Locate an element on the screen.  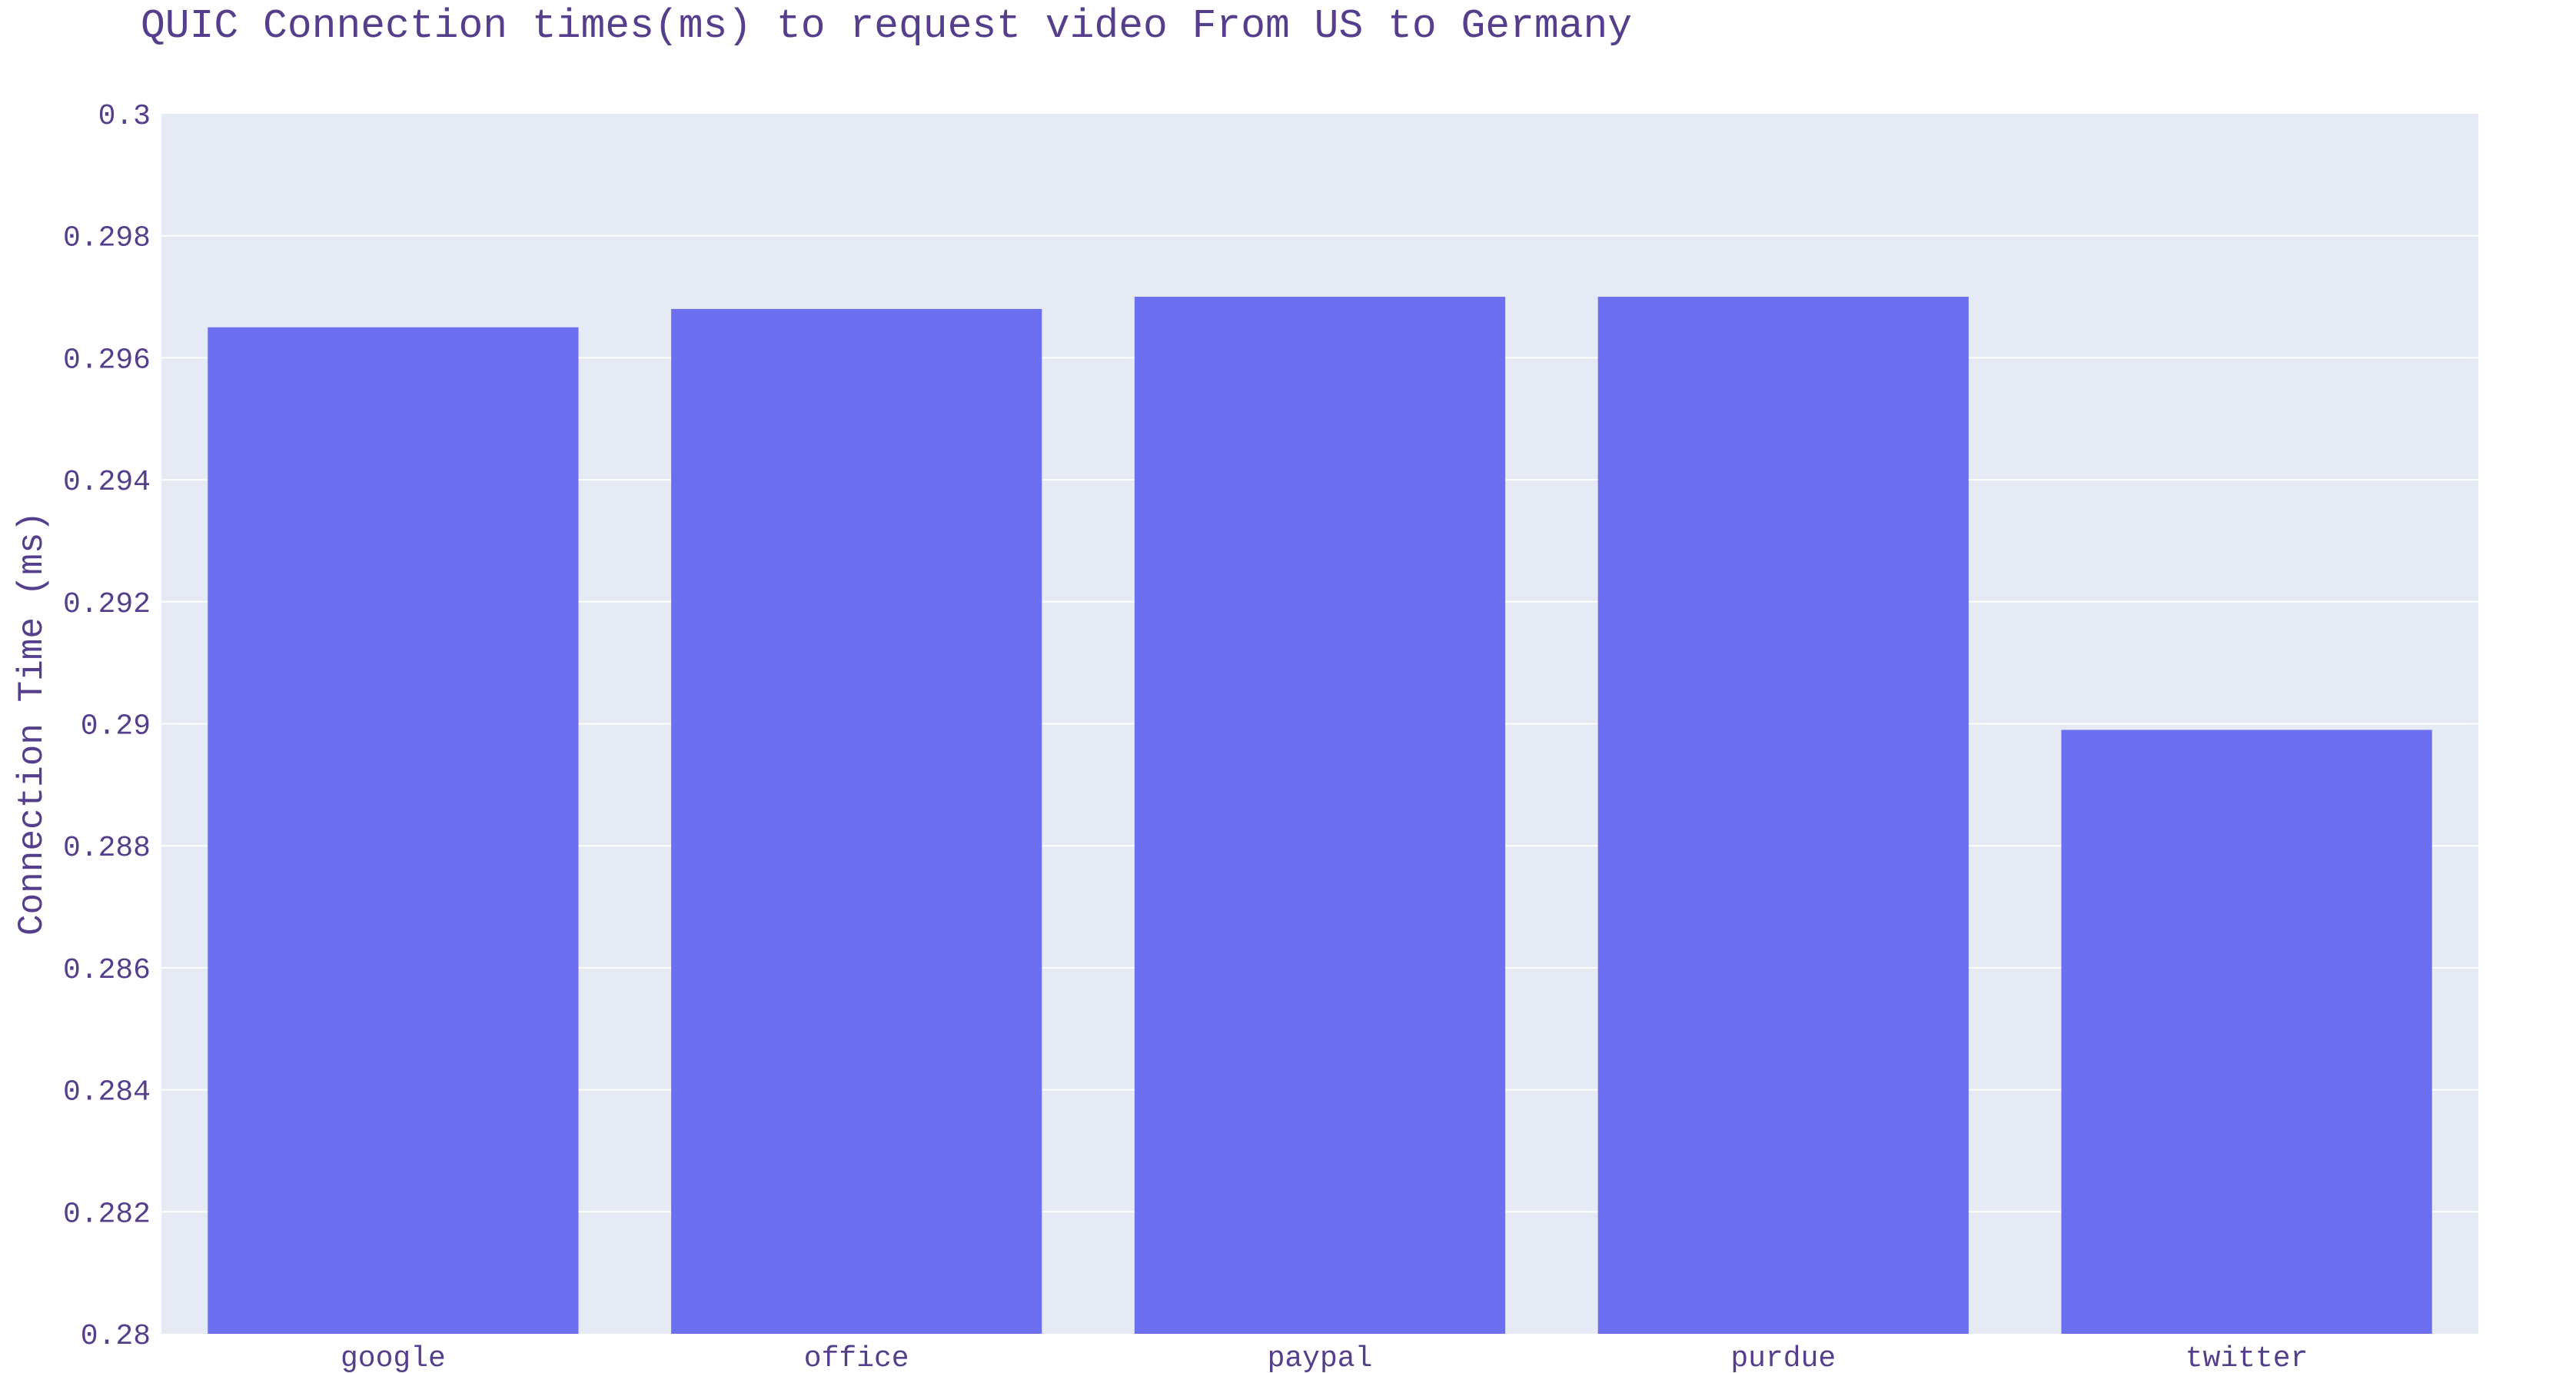
x-tick-label: twitter is located at coordinates (2246, 1357).